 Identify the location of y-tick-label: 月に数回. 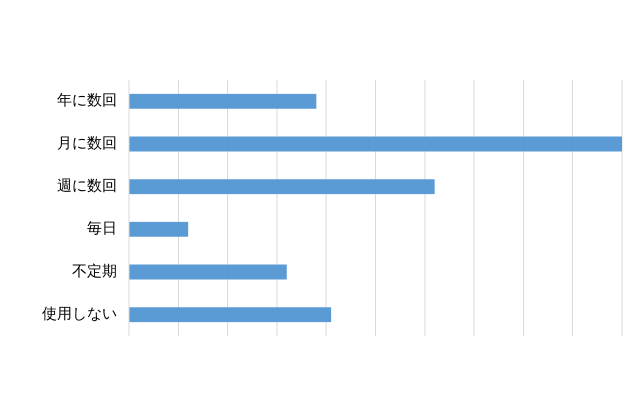
(87, 143).